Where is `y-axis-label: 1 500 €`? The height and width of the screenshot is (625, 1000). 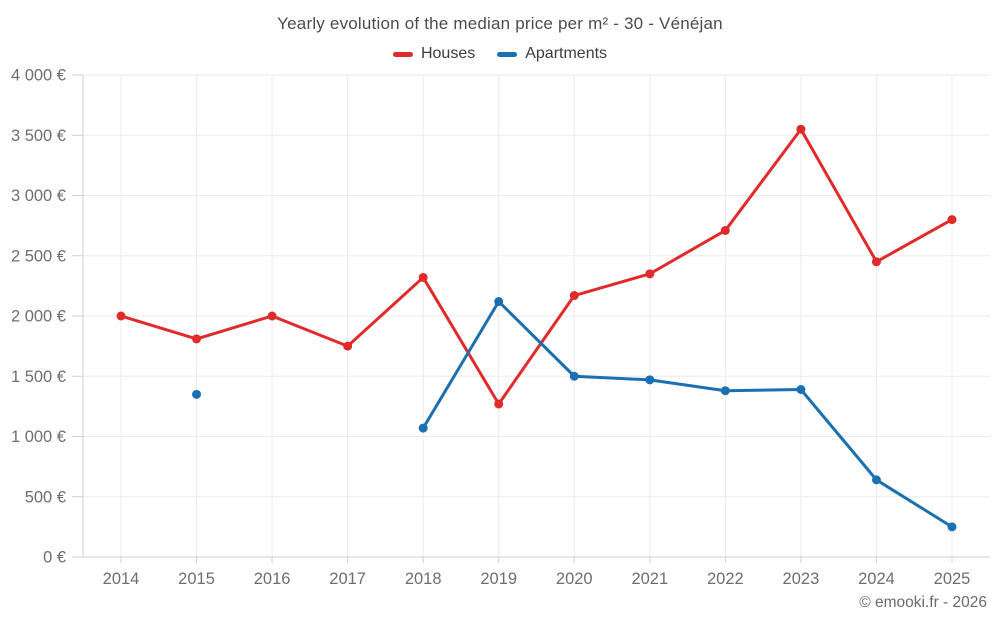 y-axis-label: 1 500 € is located at coordinates (38, 377).